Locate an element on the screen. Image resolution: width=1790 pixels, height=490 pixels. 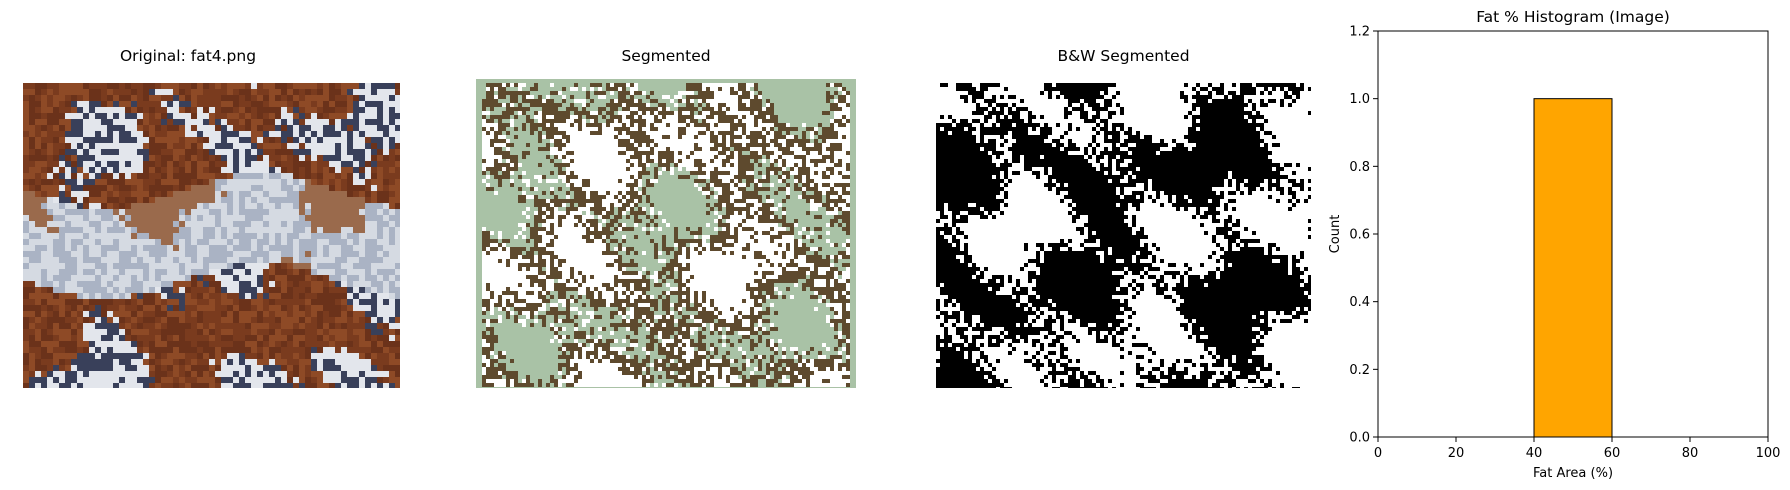
y-tick-label: 1.2 is located at coordinates (1359, 32).